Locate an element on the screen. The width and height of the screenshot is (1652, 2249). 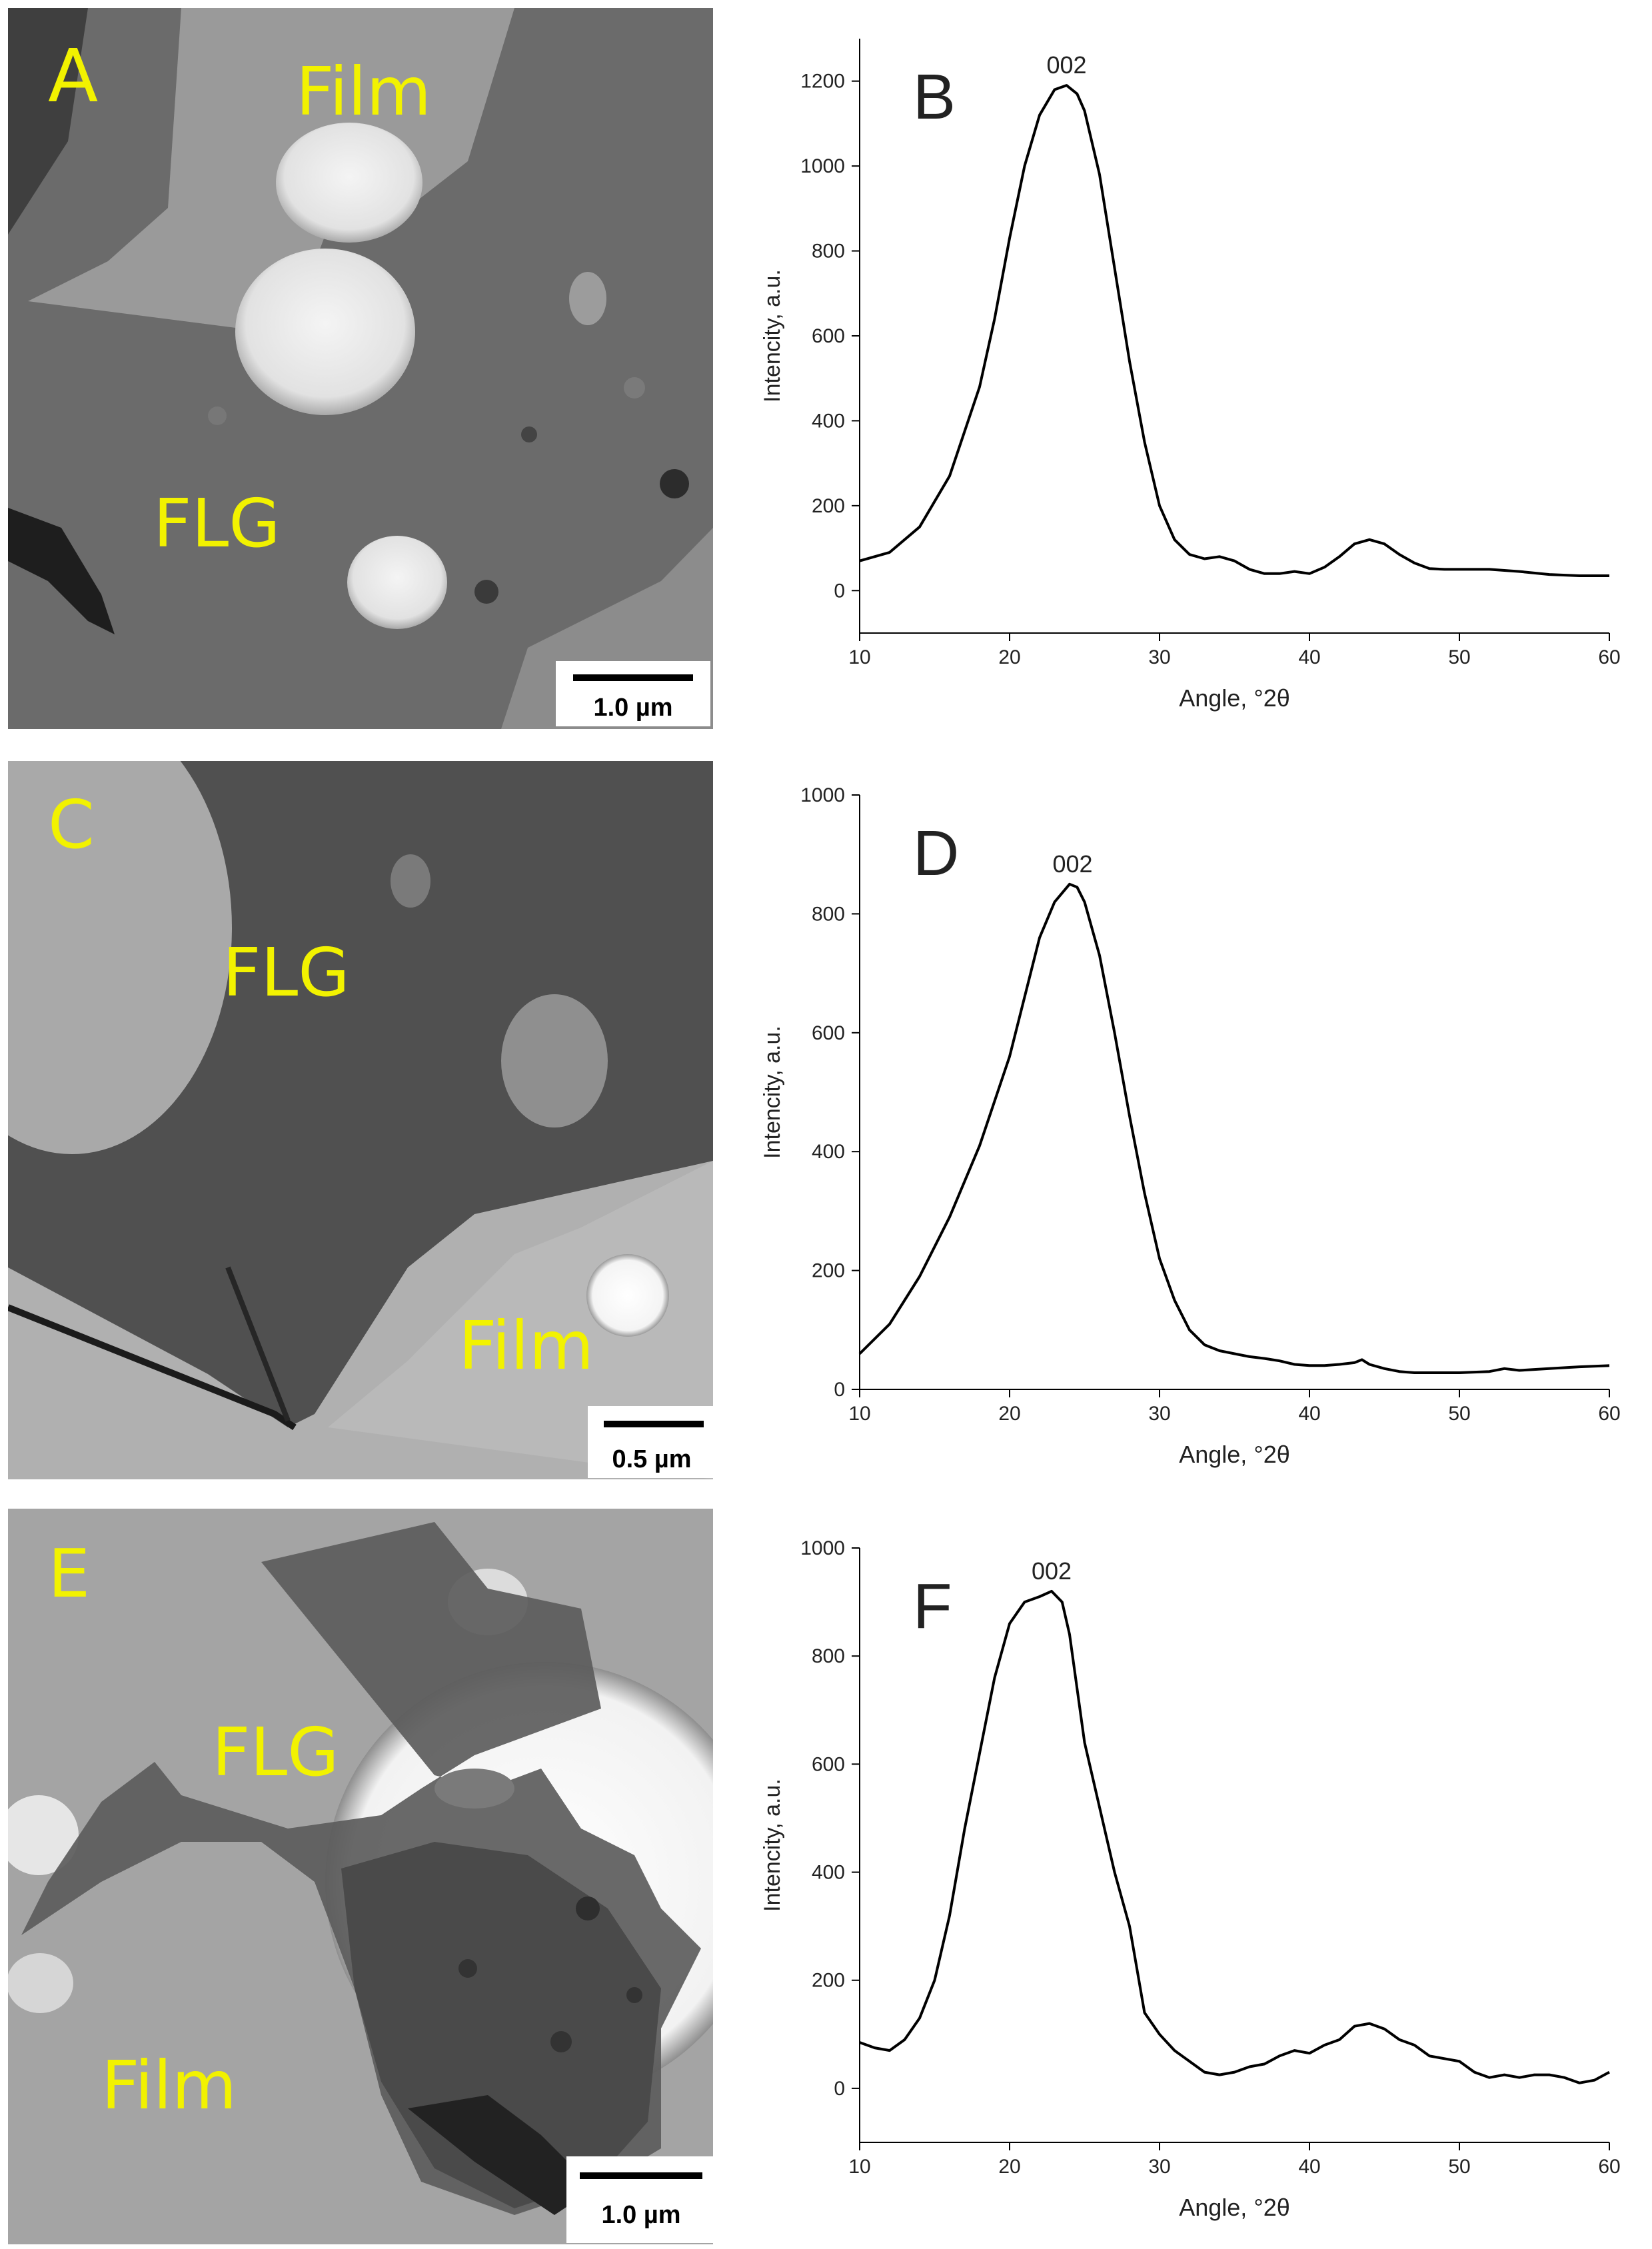
scale-bar-c is located at coordinates (654, 1424).